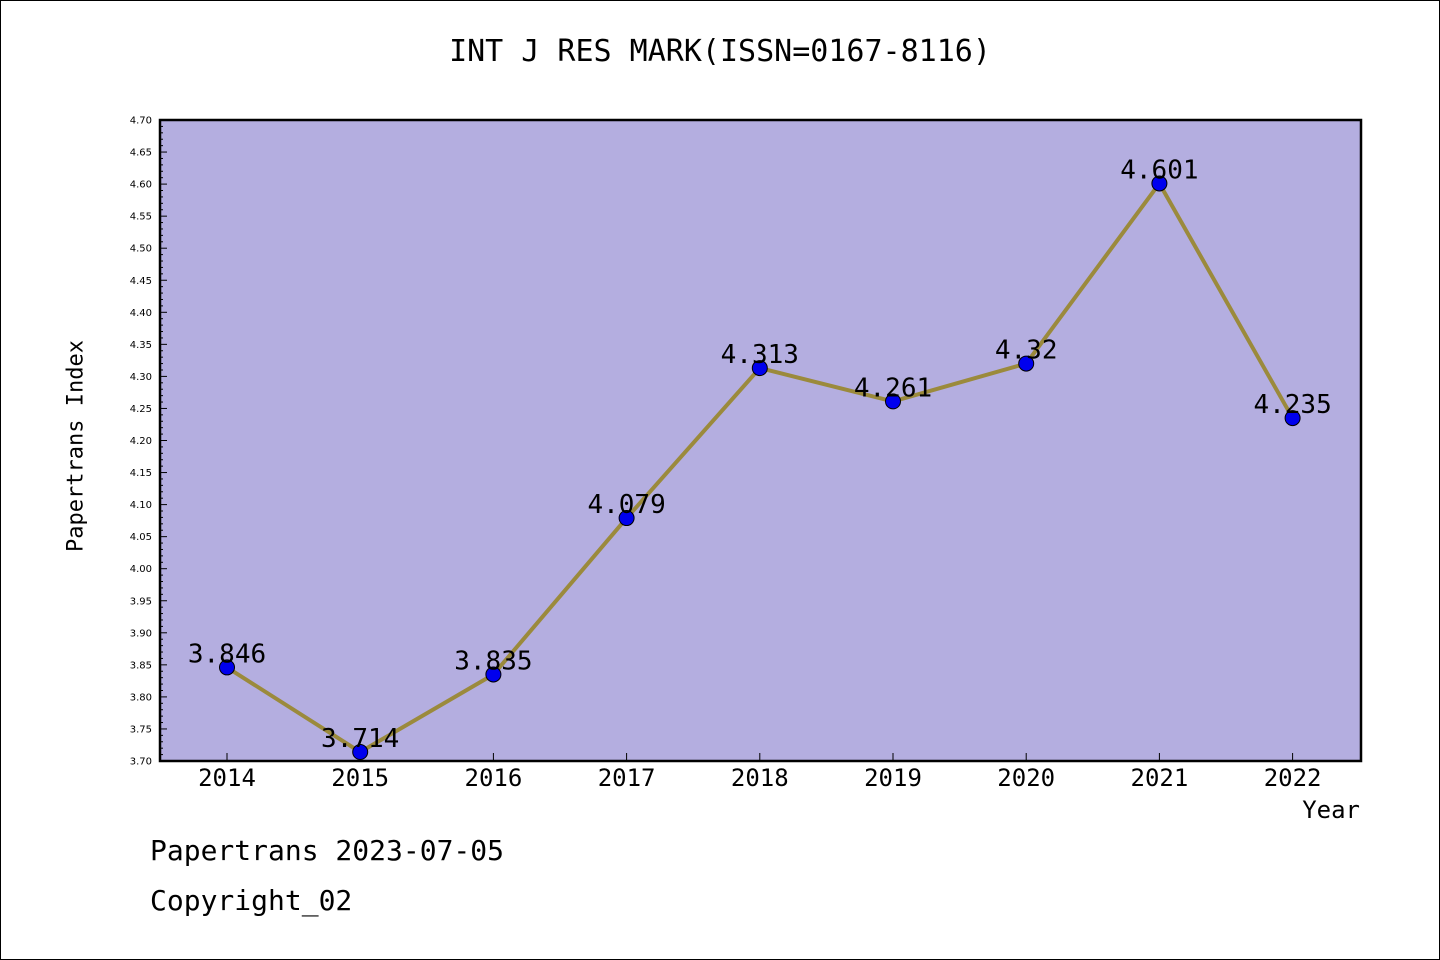 The height and width of the screenshot is (960, 1440). I want to click on x-tick-label: 2014, so click(227, 778).